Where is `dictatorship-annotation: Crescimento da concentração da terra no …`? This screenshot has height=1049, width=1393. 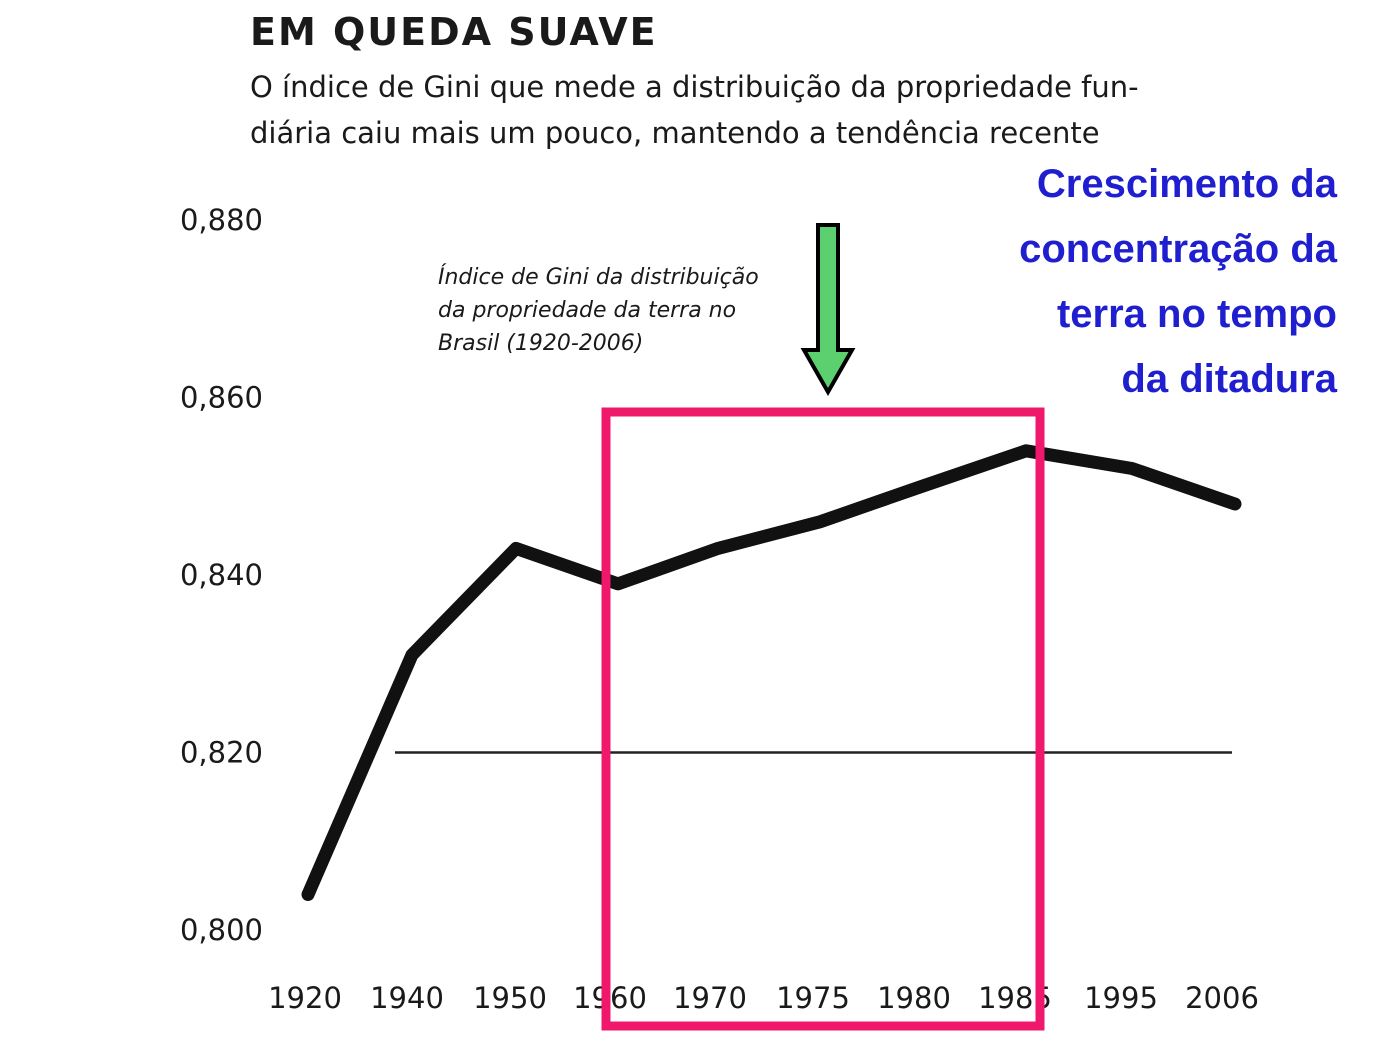
dictatorship-annotation: Crescimento da concentração da terra no … is located at coordinates (1127, 282).